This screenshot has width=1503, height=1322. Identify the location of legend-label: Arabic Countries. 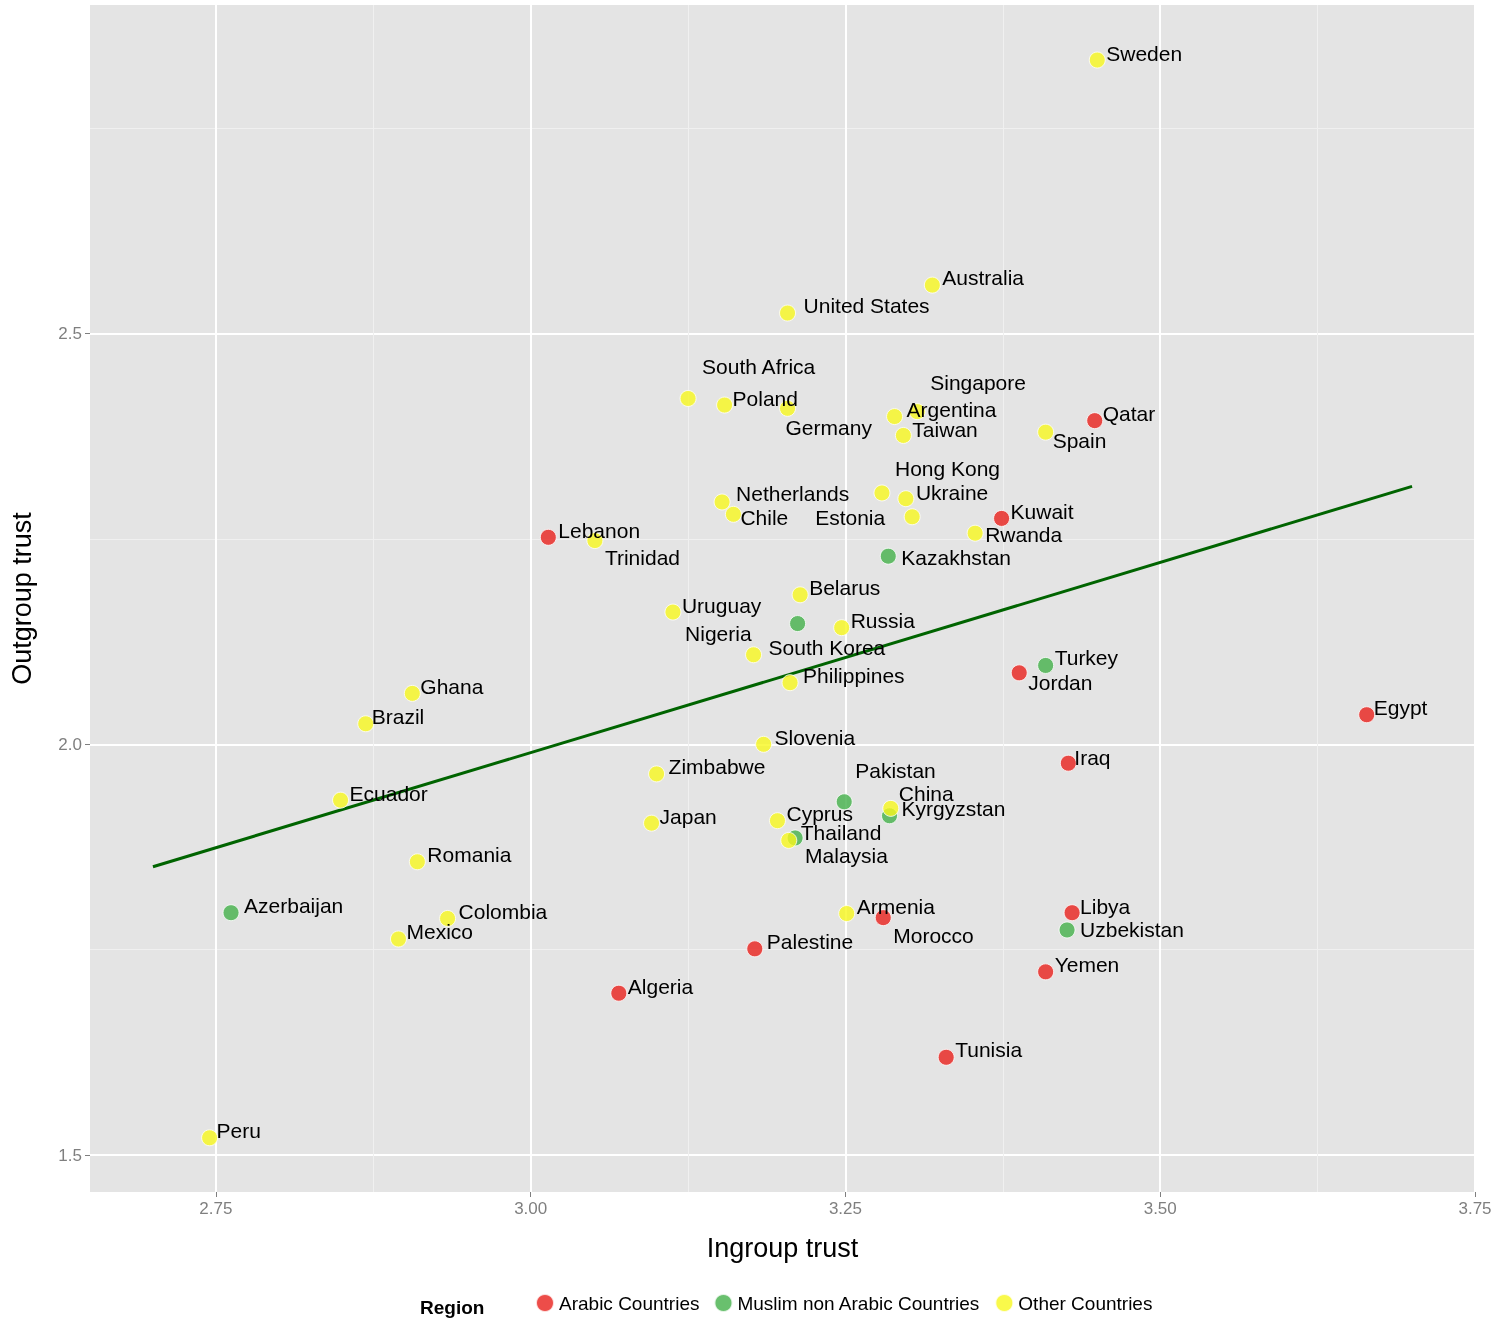
(629, 1303).